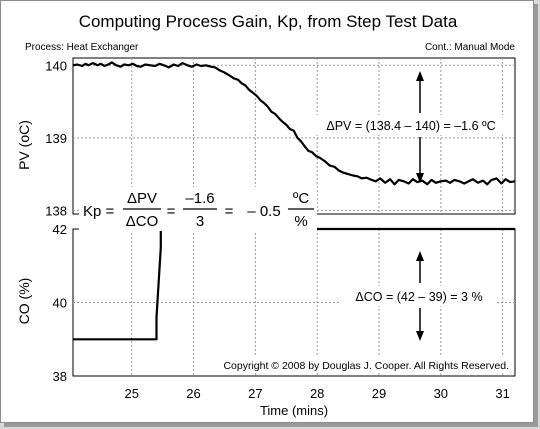  Describe the element at coordinates (294, 410) in the screenshot. I see `x-axis-label: Time (mins)` at that location.